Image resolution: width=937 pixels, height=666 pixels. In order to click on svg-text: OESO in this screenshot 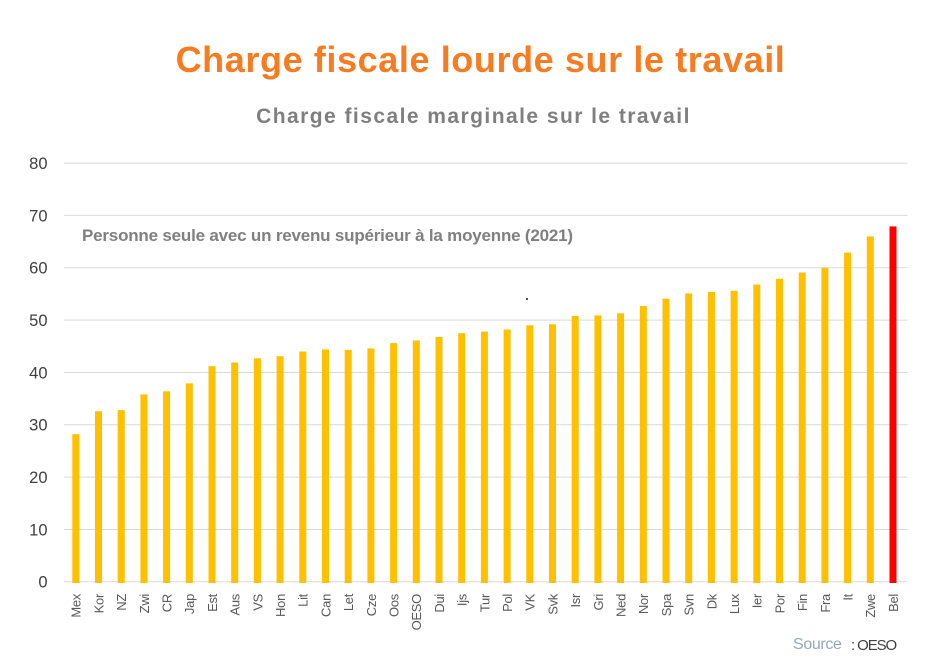, I will do `click(416, 612)`.